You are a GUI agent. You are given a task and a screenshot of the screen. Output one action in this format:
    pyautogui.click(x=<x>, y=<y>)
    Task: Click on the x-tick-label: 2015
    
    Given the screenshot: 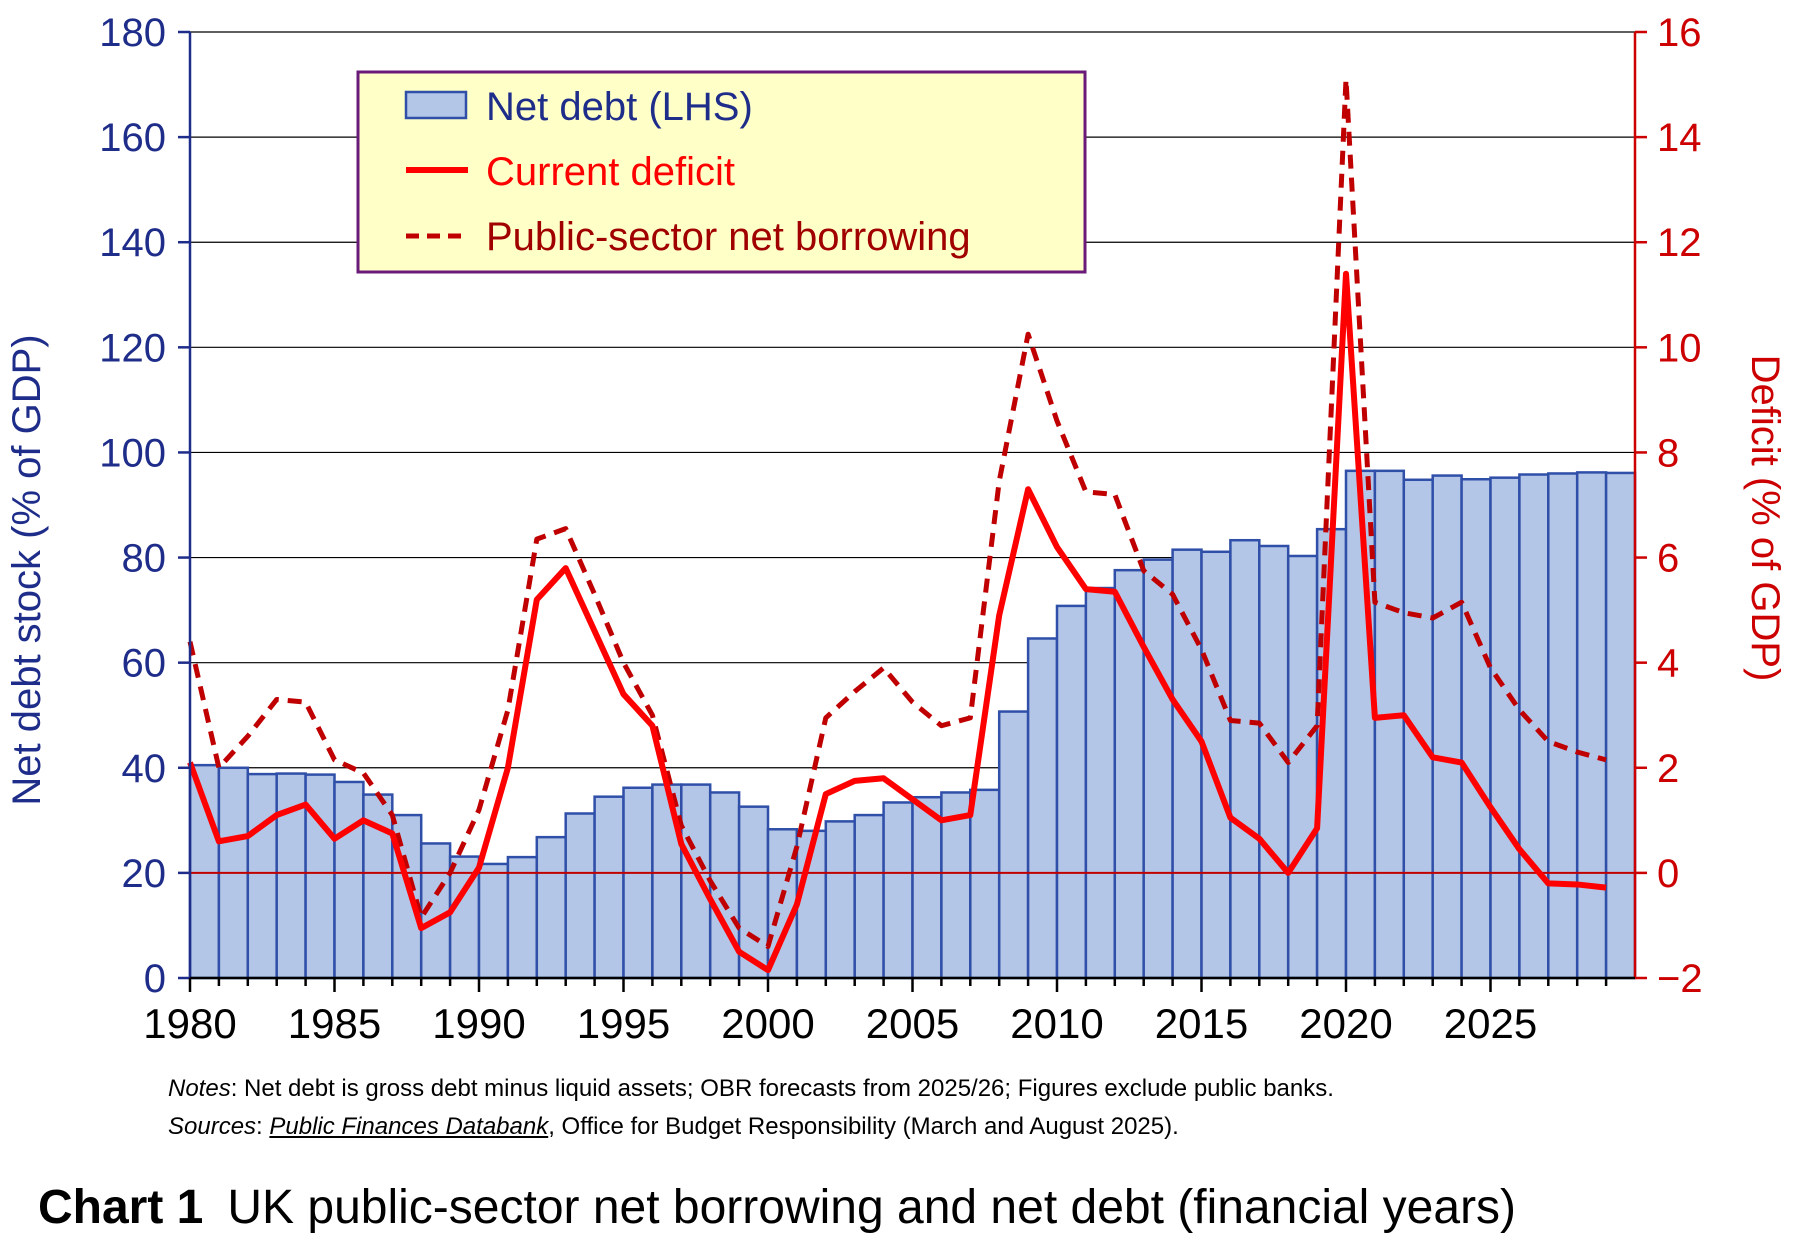 What is the action you would take?
    pyautogui.click(x=1201, y=1023)
    